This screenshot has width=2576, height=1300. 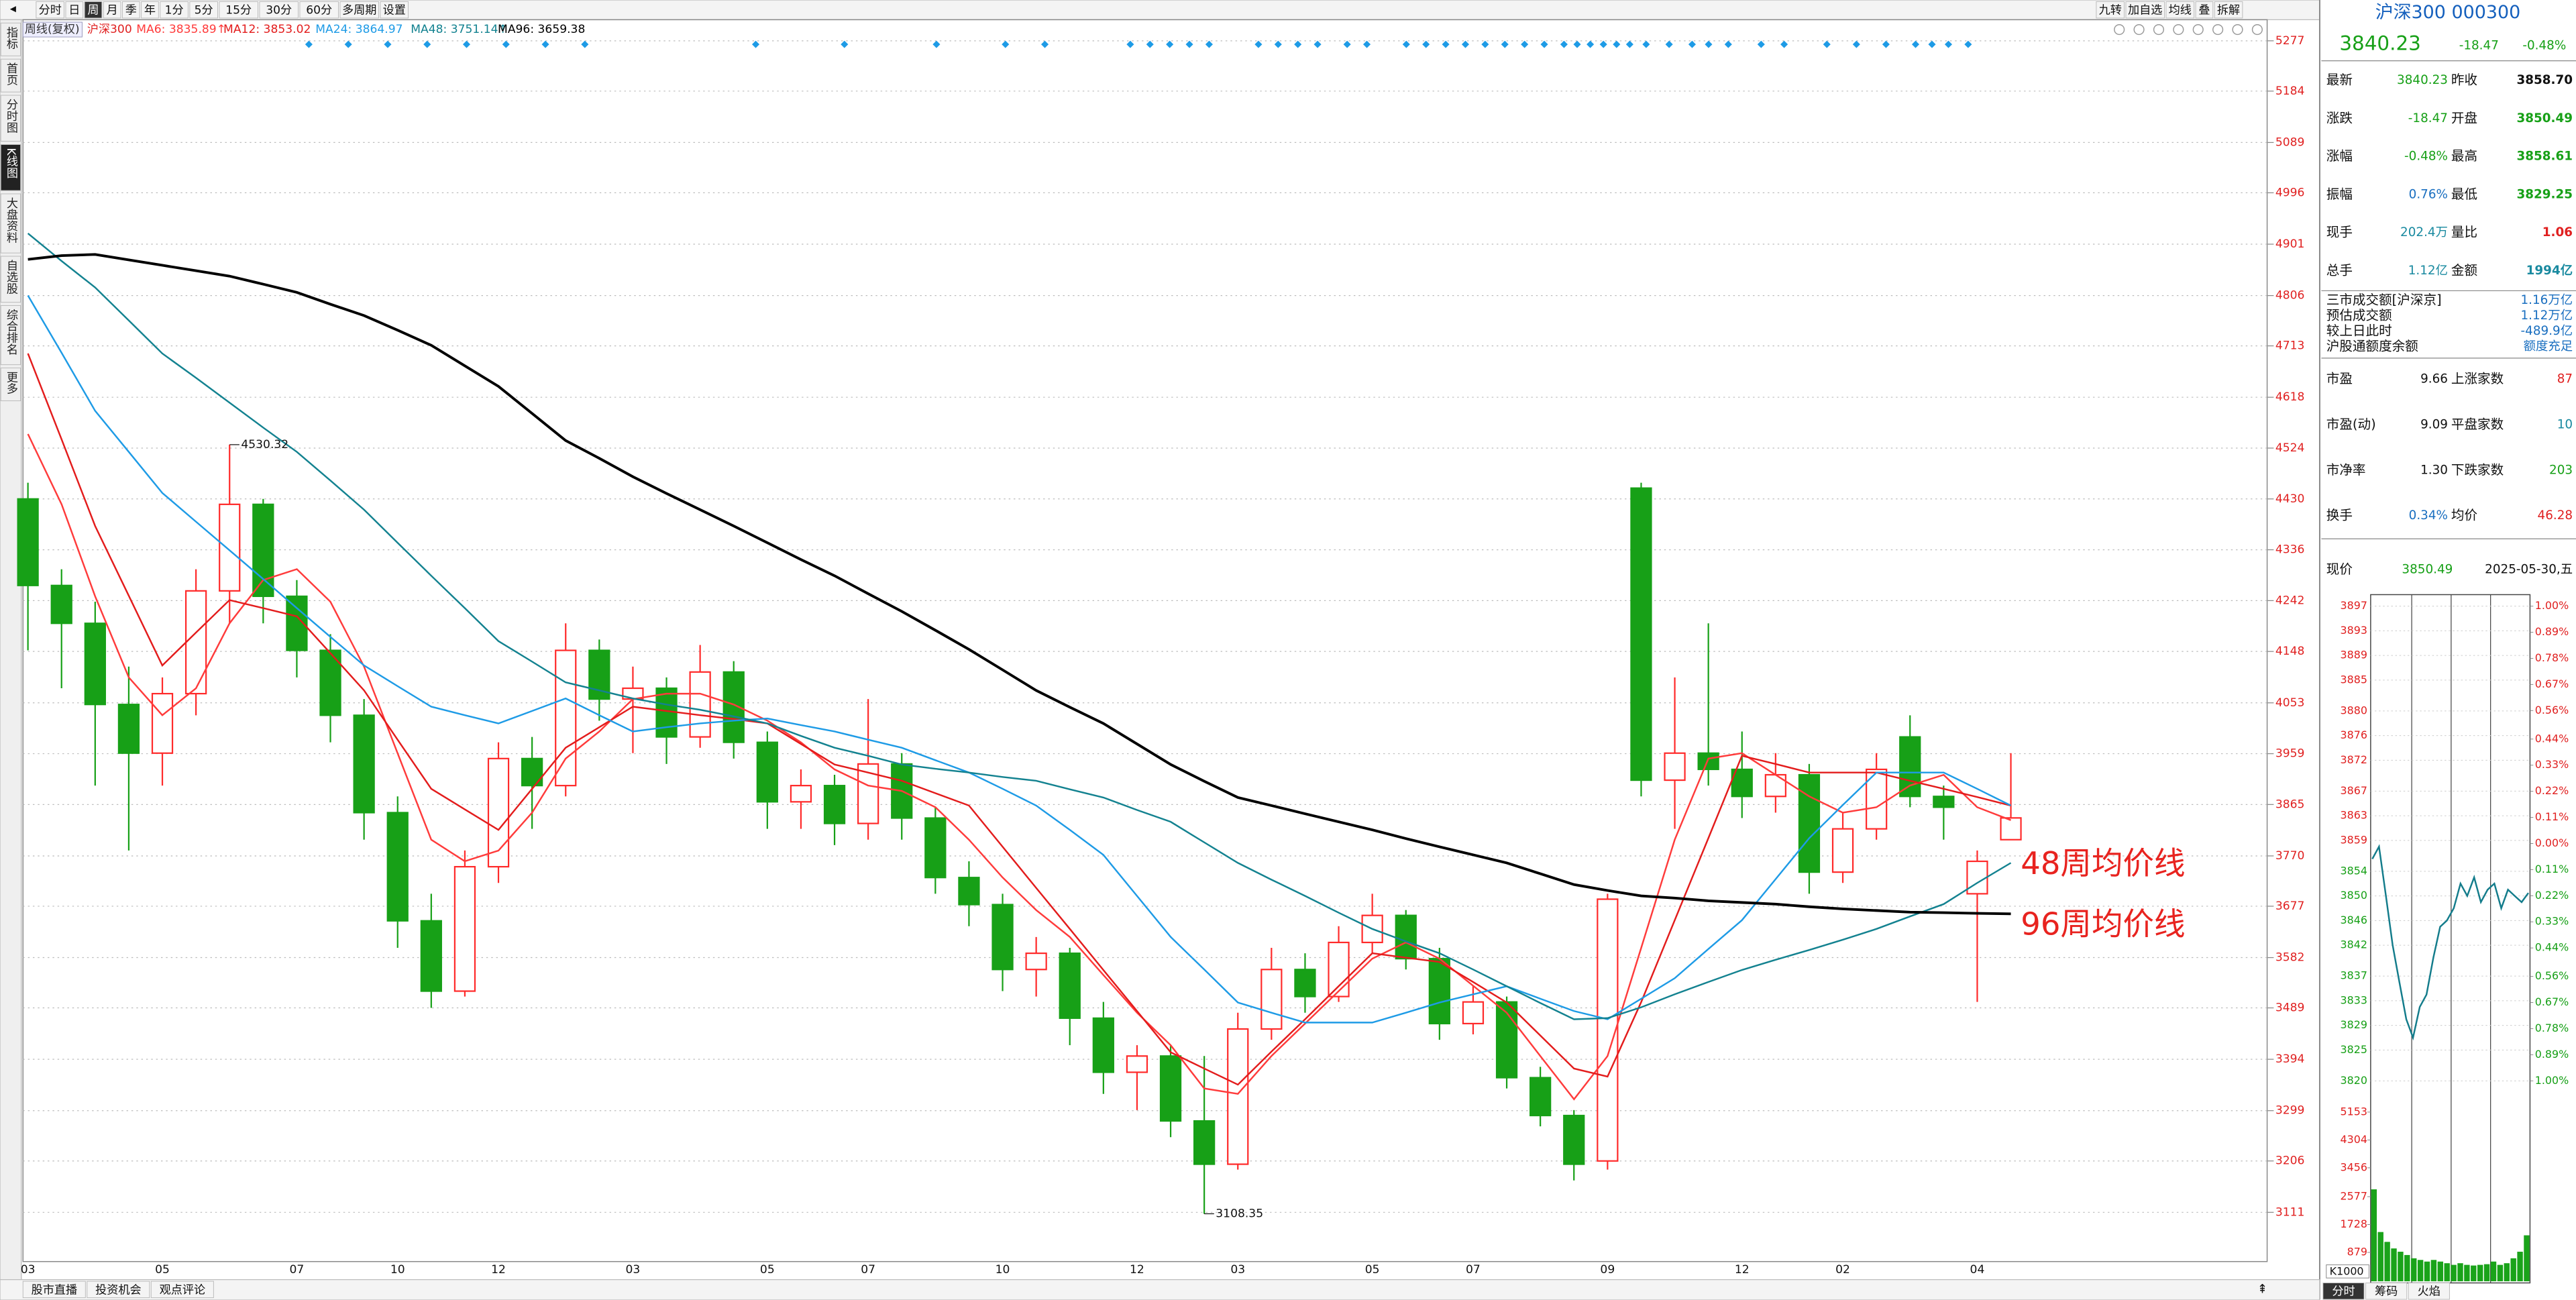 I want to click on period-tab-label: 设置, so click(x=394, y=10).